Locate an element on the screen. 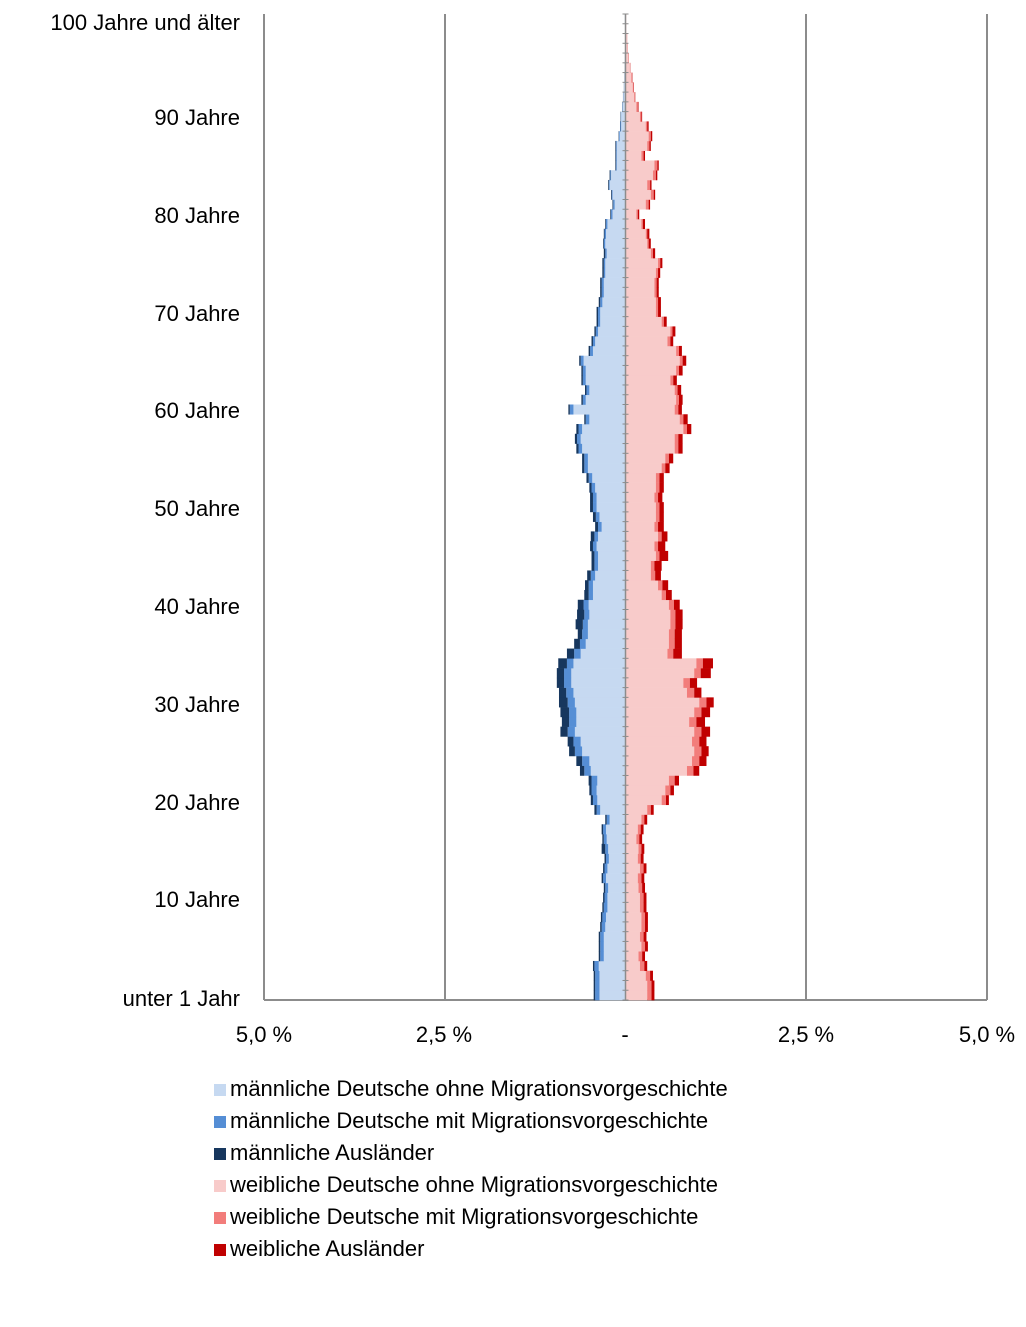 This screenshot has height=1327, width=1026. legend-item-male-foreigners: männliche Ausländer is located at coordinates (471, 1153).